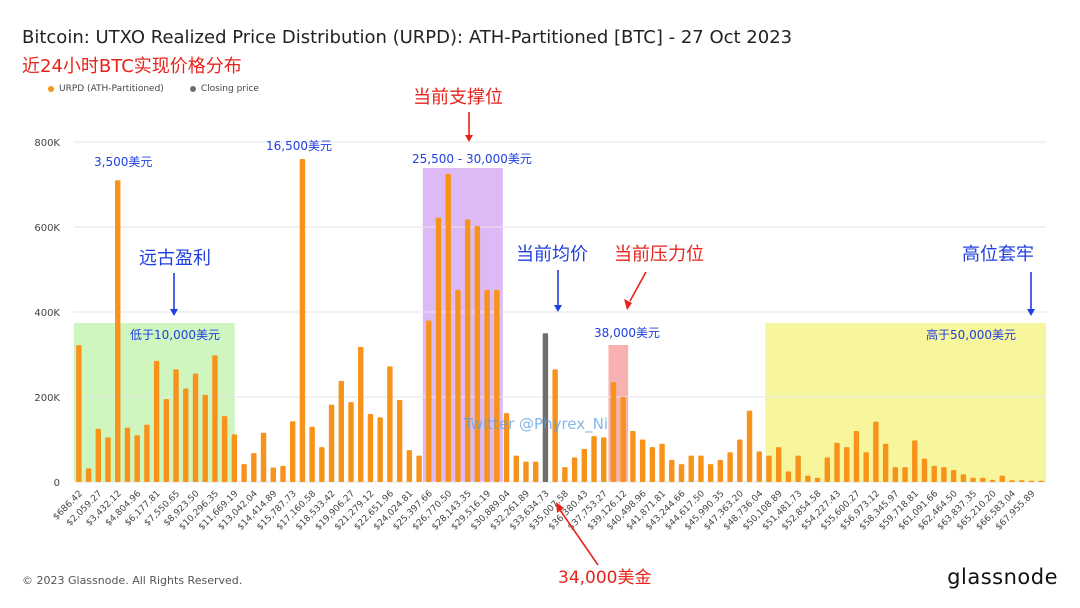 This screenshot has height=608, width=1080. What do you see at coordinates (971, 334) in the screenshot?
I see `annotation-above-50000: 高于50,000美元` at bounding box center [971, 334].